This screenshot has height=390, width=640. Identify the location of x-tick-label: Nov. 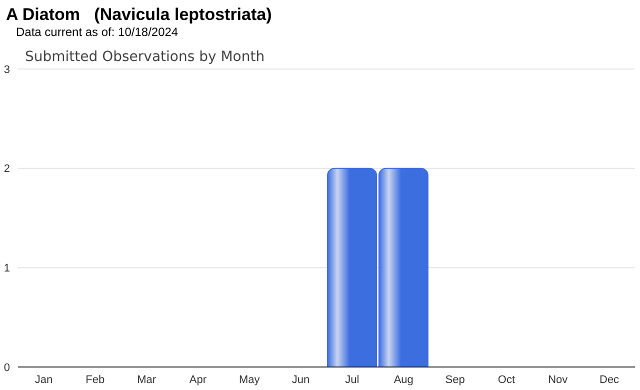
(558, 380).